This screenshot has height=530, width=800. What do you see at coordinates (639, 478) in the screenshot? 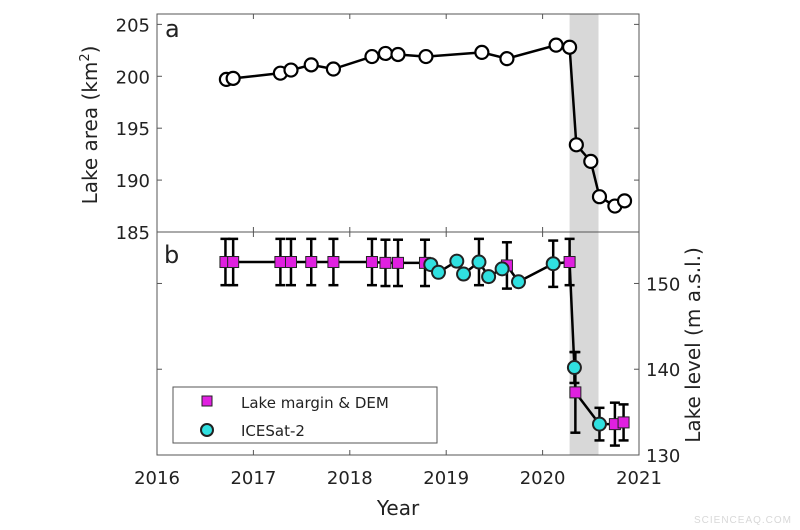
I see `x-tick-label: 2021` at bounding box center [639, 478].